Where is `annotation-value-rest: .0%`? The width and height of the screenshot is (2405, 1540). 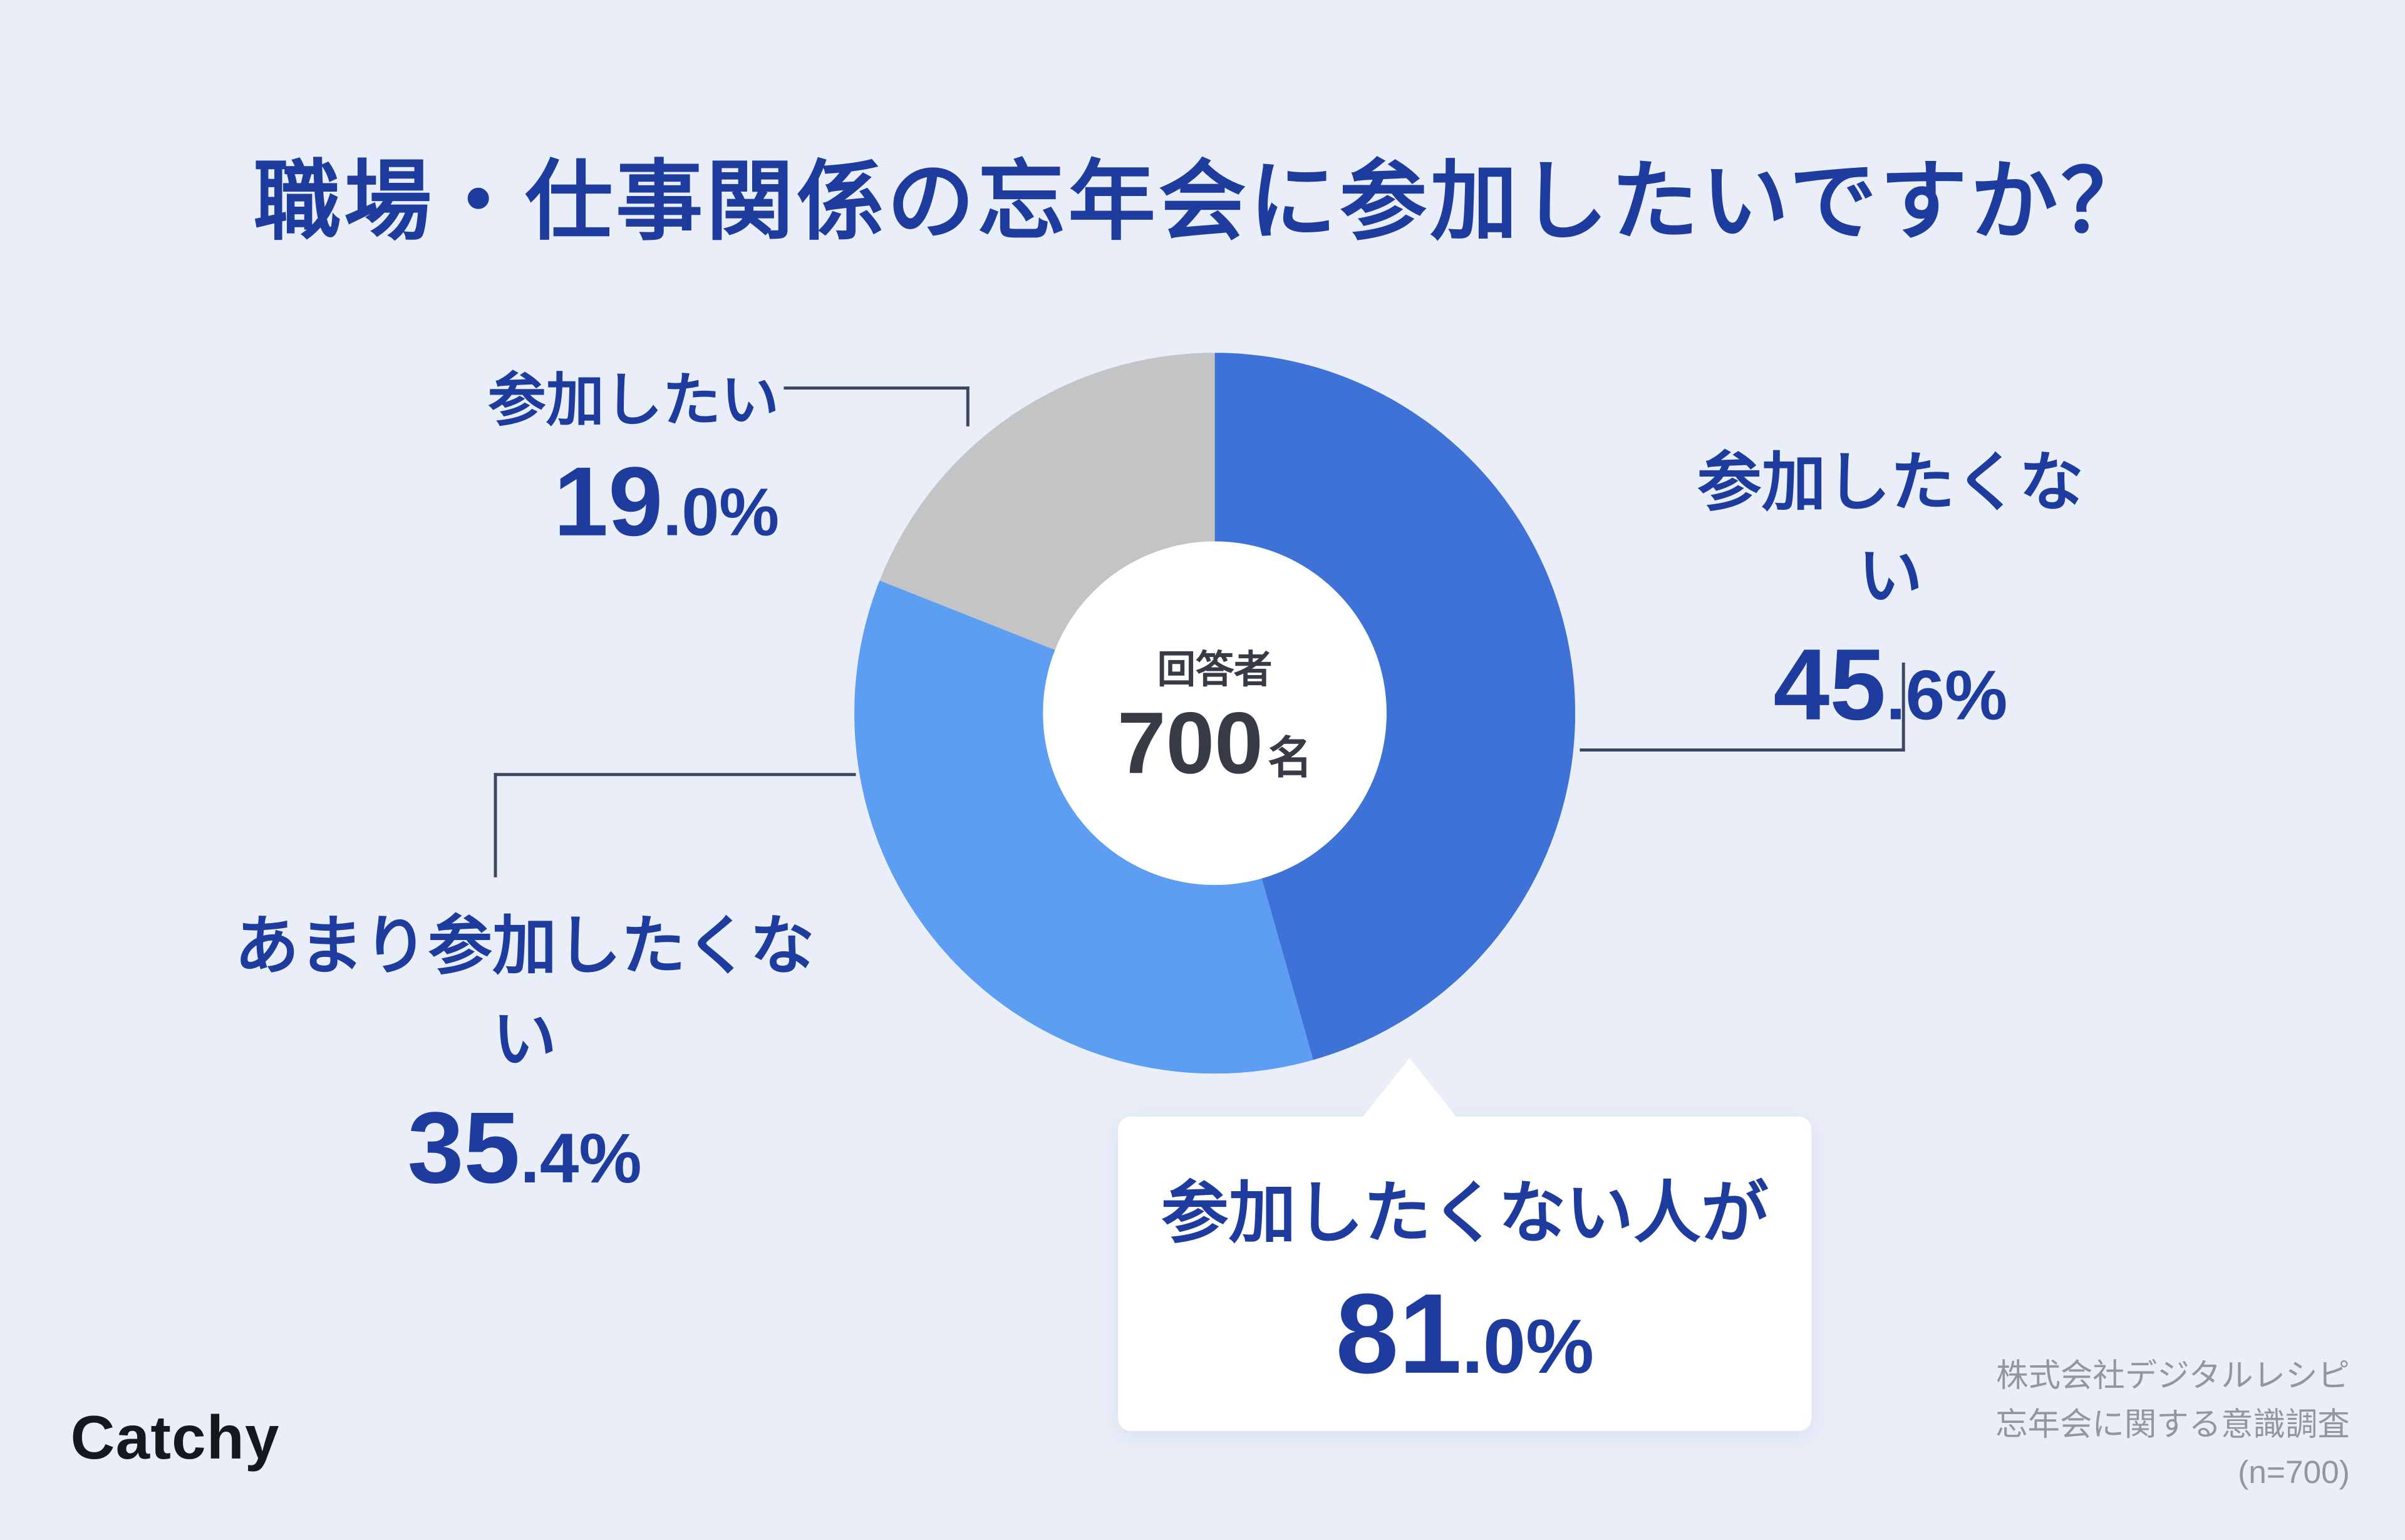 annotation-value-rest: .0% is located at coordinates (1529, 1346).